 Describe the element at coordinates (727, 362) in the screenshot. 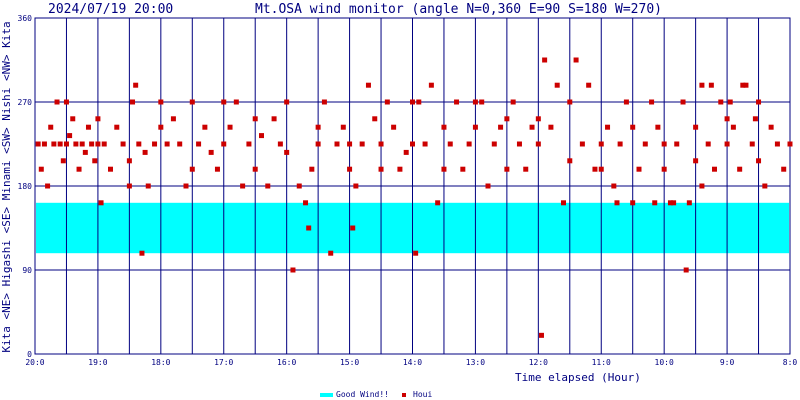

I see `x-tick-label: 9:0` at that location.